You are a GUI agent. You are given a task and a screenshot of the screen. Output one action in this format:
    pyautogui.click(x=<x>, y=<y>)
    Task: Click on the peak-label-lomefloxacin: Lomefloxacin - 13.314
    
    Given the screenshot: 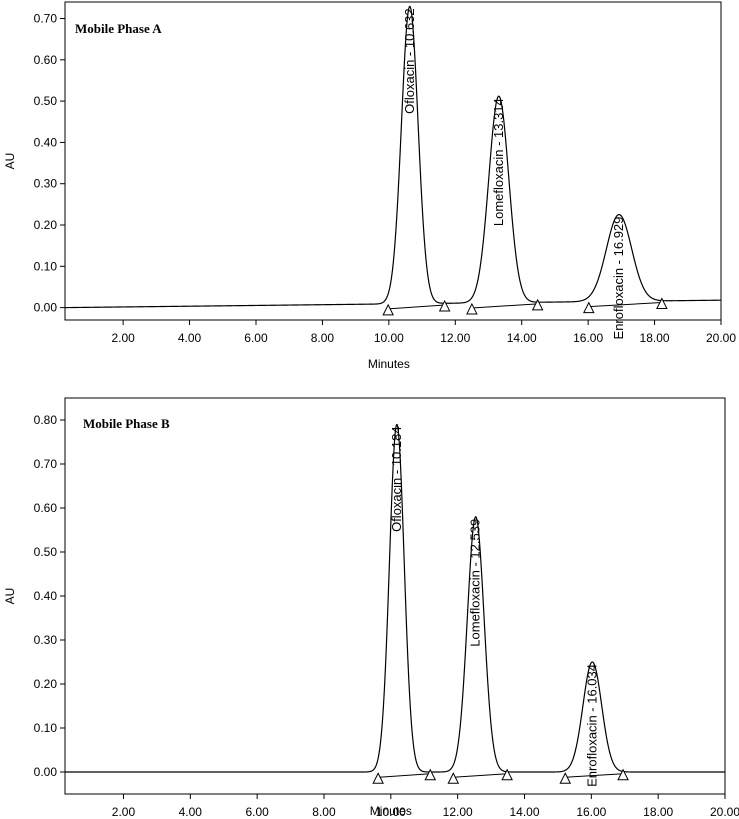 What is the action you would take?
    pyautogui.click(x=498, y=162)
    